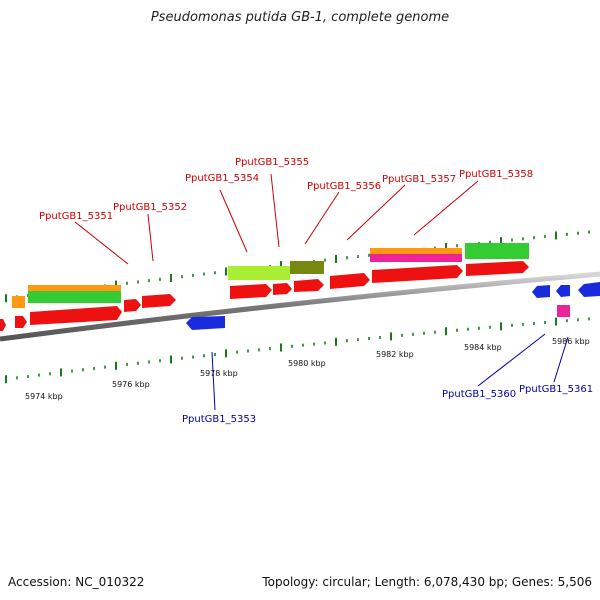 Image resolution: width=600 pixels, height=600 pixels. I want to click on axis-tick-label: 5980 kbp, so click(307, 363).